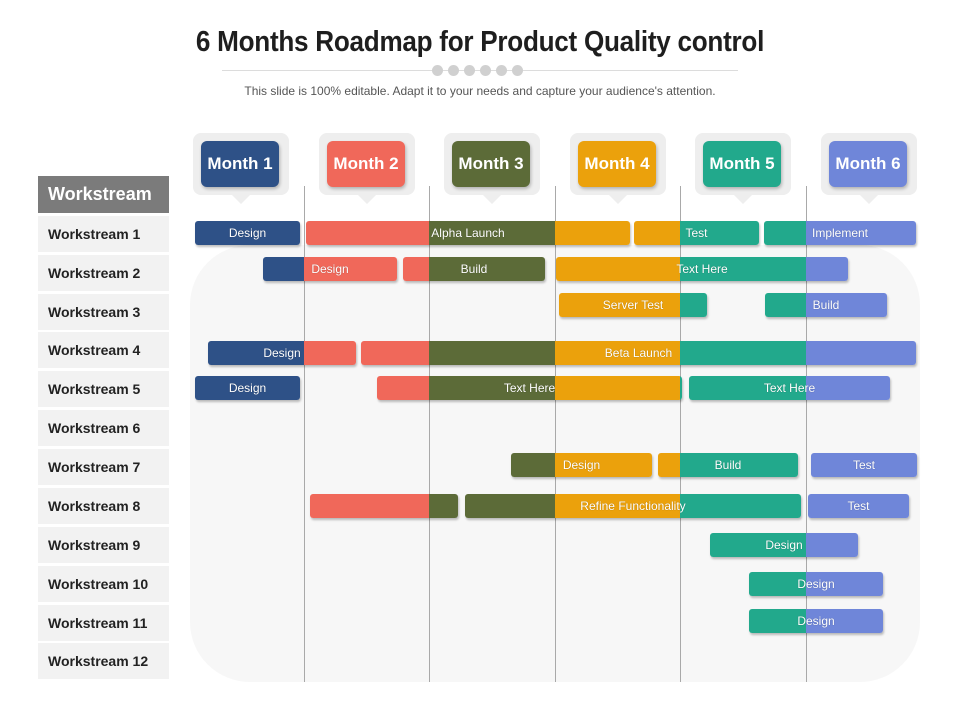 The height and width of the screenshot is (720, 960). I want to click on task-bar: Refine Functionality, so click(633, 506).